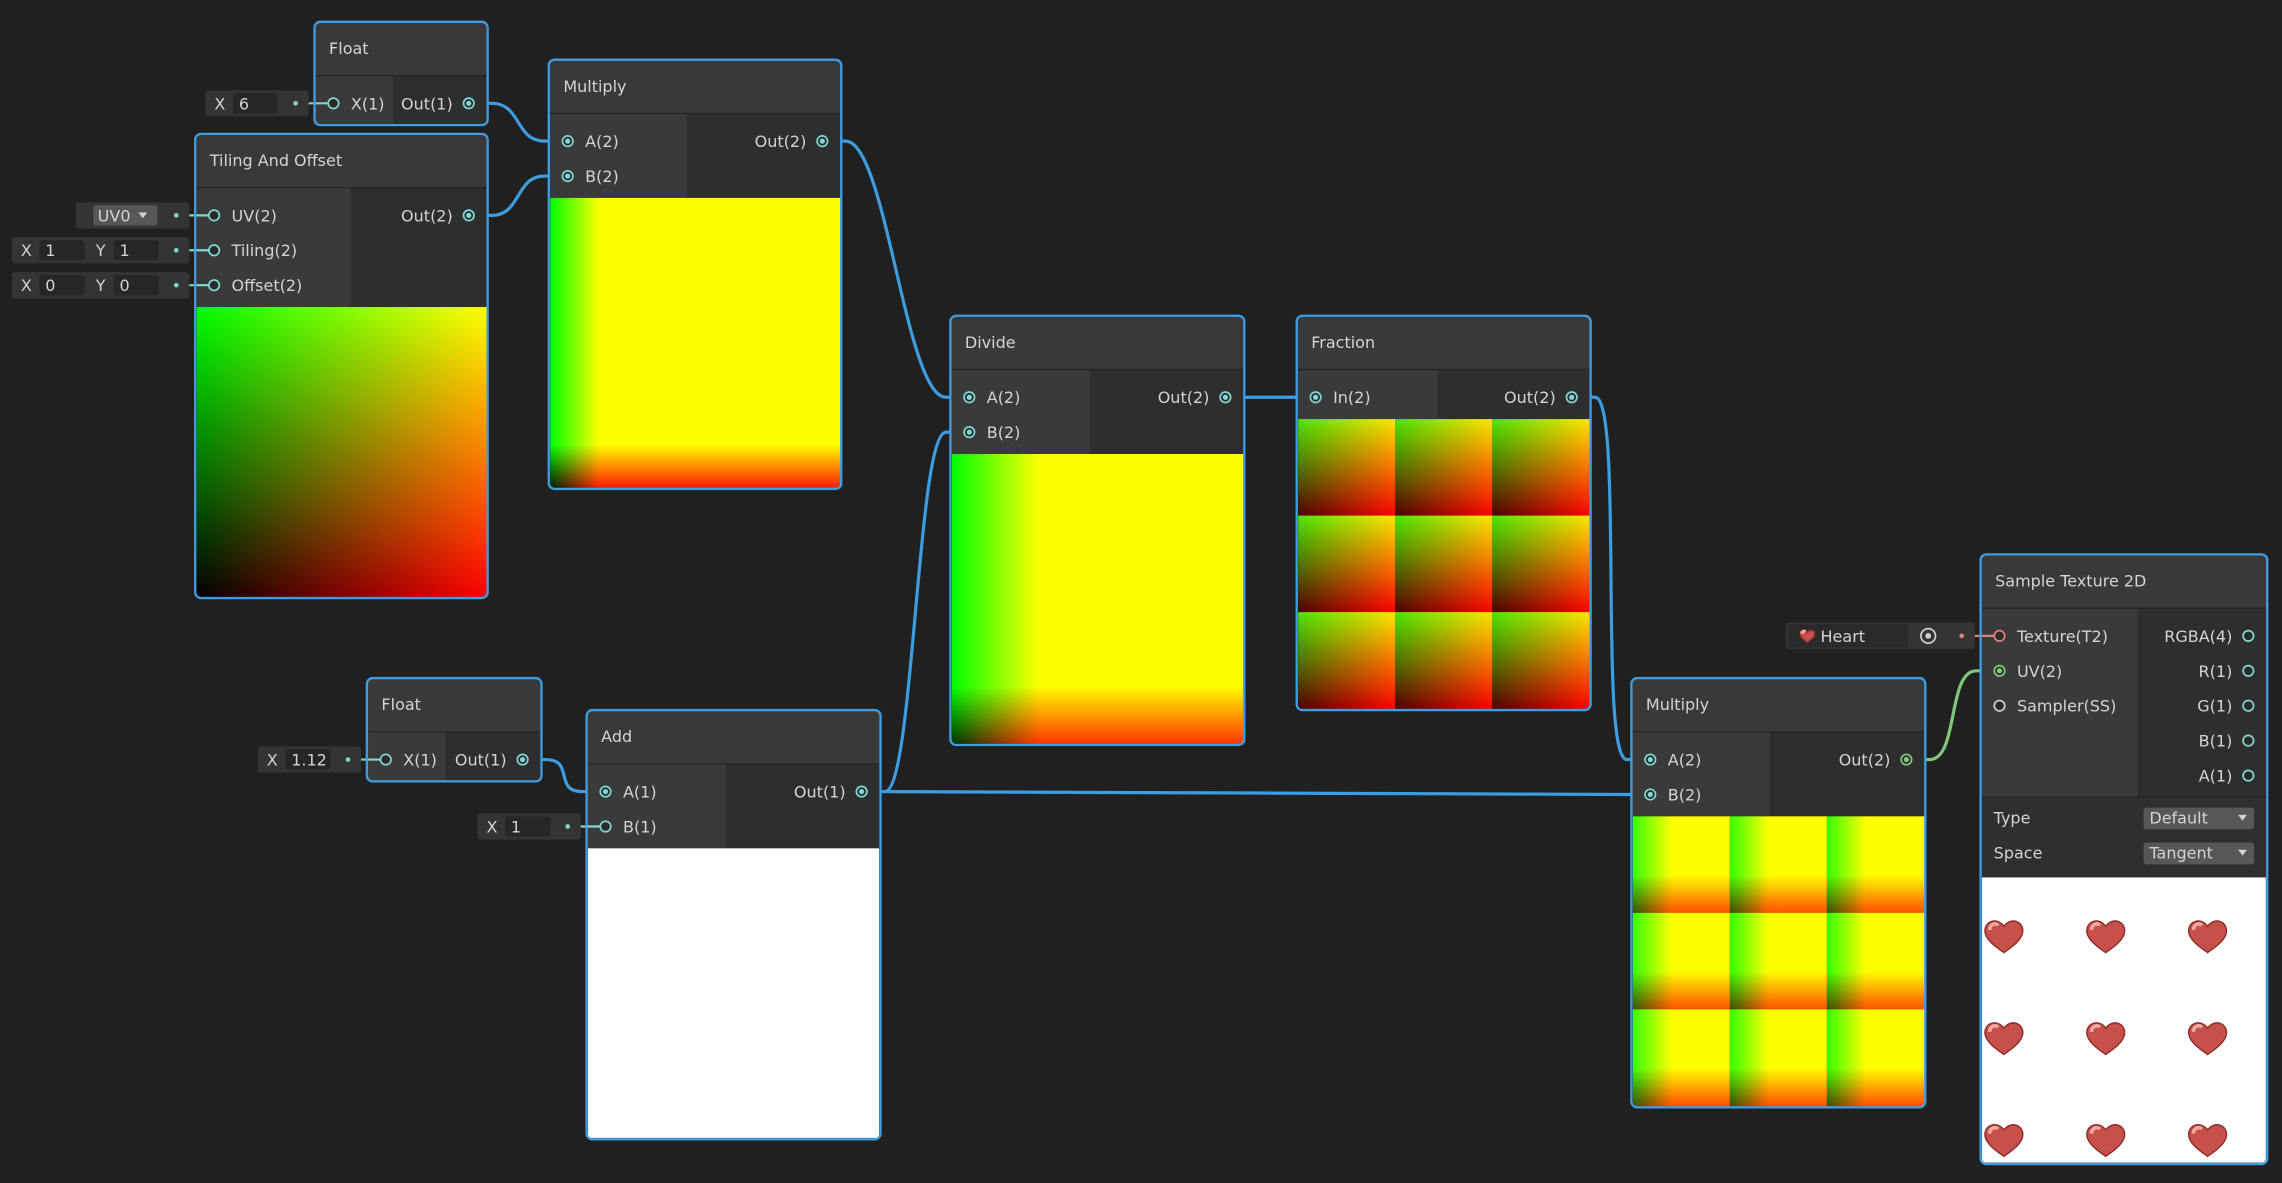 This screenshot has height=1183, width=2282. What do you see at coordinates (695, 343) in the screenshot?
I see `preview` at bounding box center [695, 343].